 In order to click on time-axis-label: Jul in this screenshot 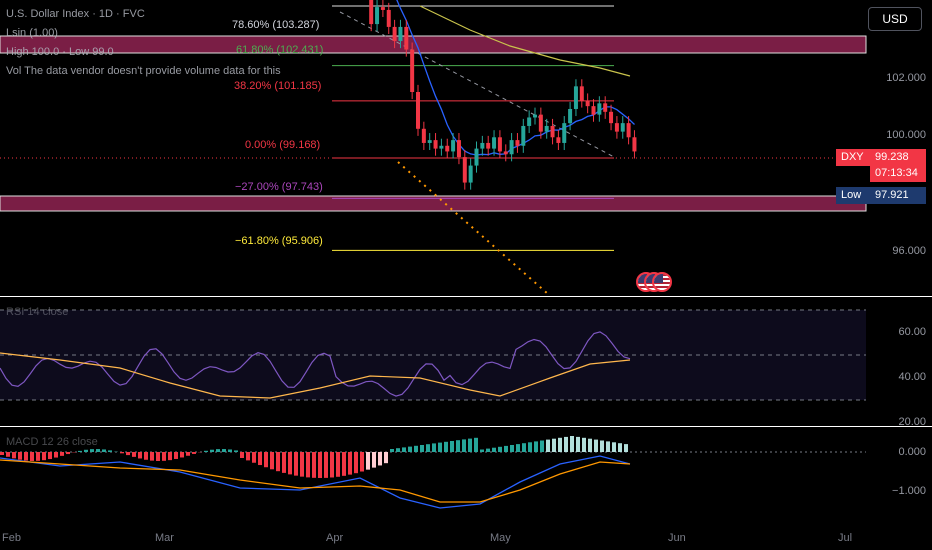, I will do `click(845, 538)`.